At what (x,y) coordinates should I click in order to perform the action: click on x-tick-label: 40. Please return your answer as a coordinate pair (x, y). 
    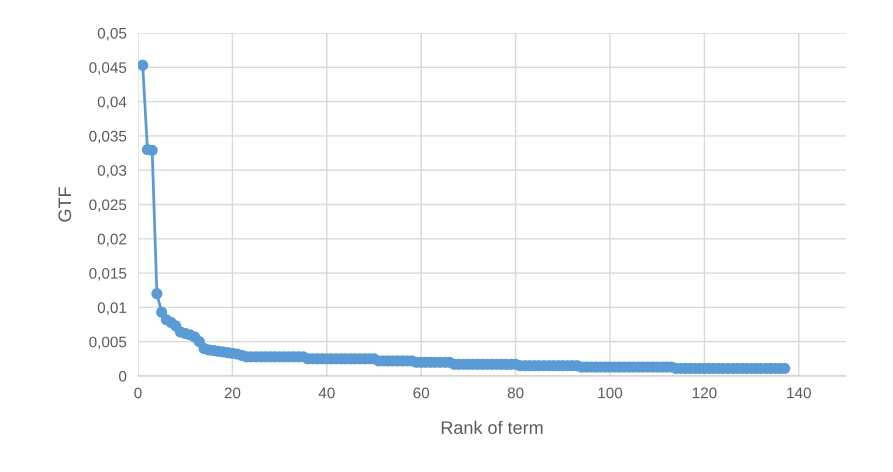
    Looking at the image, I should click on (326, 393).